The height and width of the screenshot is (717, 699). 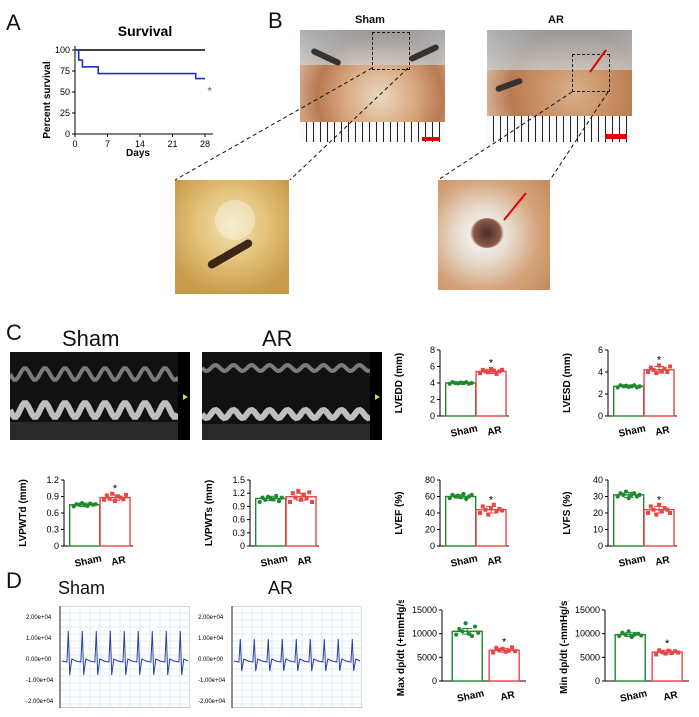 I want to click on y-axis-label: LVEF (%), so click(x=399, y=512).